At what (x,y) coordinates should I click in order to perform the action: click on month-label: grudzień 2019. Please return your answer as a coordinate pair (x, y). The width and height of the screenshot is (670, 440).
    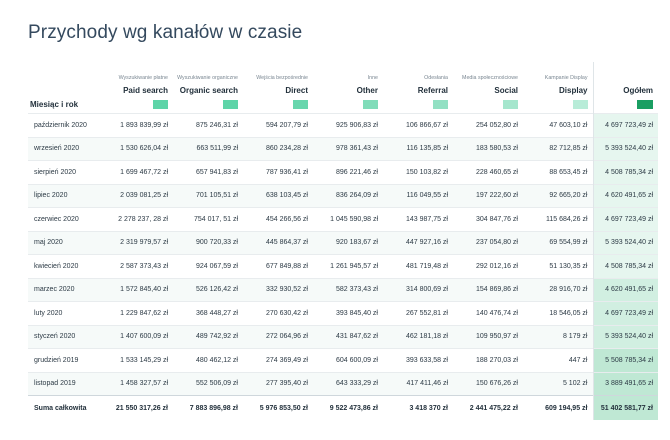
    Looking at the image, I should click on (65, 360).